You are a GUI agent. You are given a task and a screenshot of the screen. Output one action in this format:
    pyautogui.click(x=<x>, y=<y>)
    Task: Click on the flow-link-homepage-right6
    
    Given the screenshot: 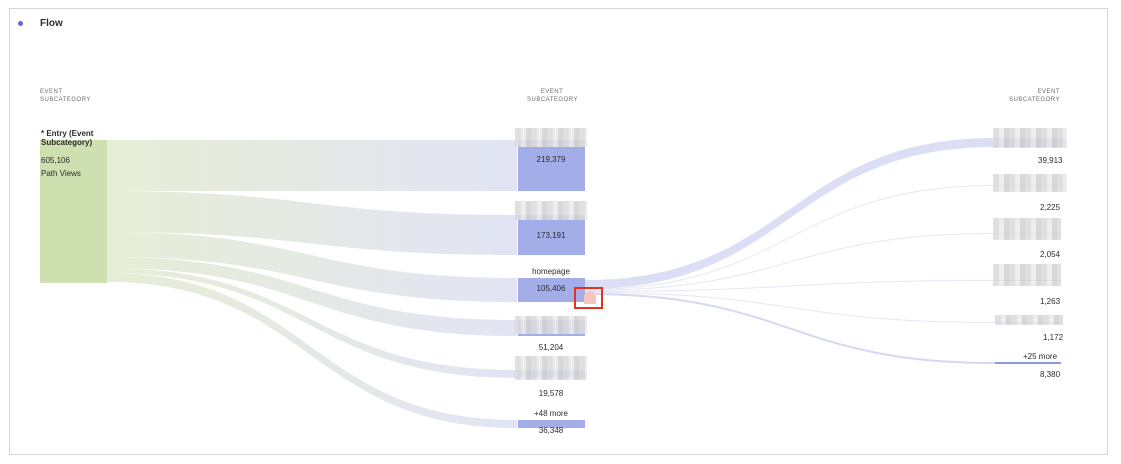 What is the action you would take?
    pyautogui.click(x=790, y=328)
    